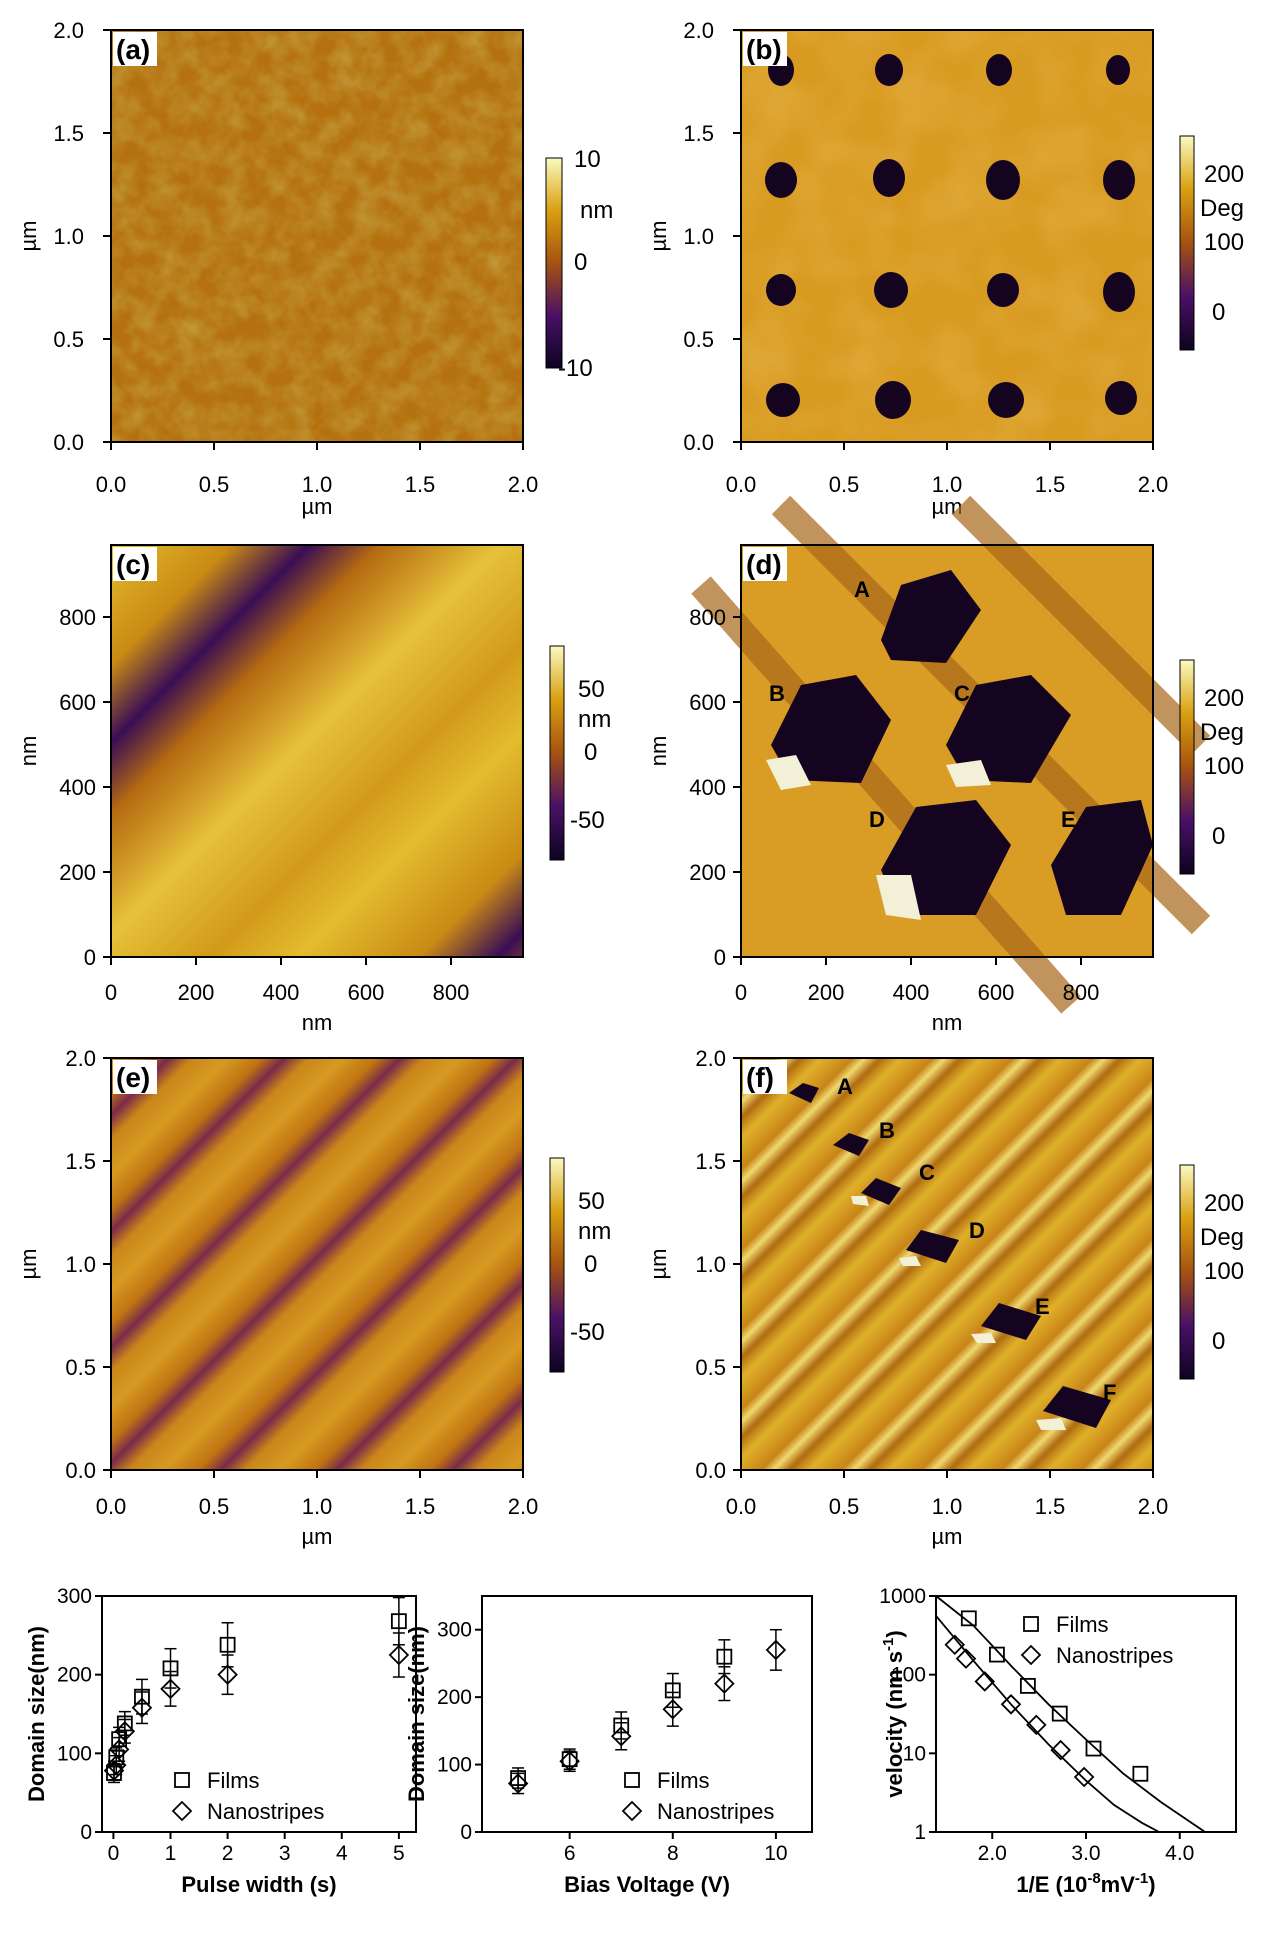 The image size is (1288, 1947). What do you see at coordinates (580, 1265) in the screenshot?
I see `panel-e-colorbar: 50 nm 0 -50` at bounding box center [580, 1265].